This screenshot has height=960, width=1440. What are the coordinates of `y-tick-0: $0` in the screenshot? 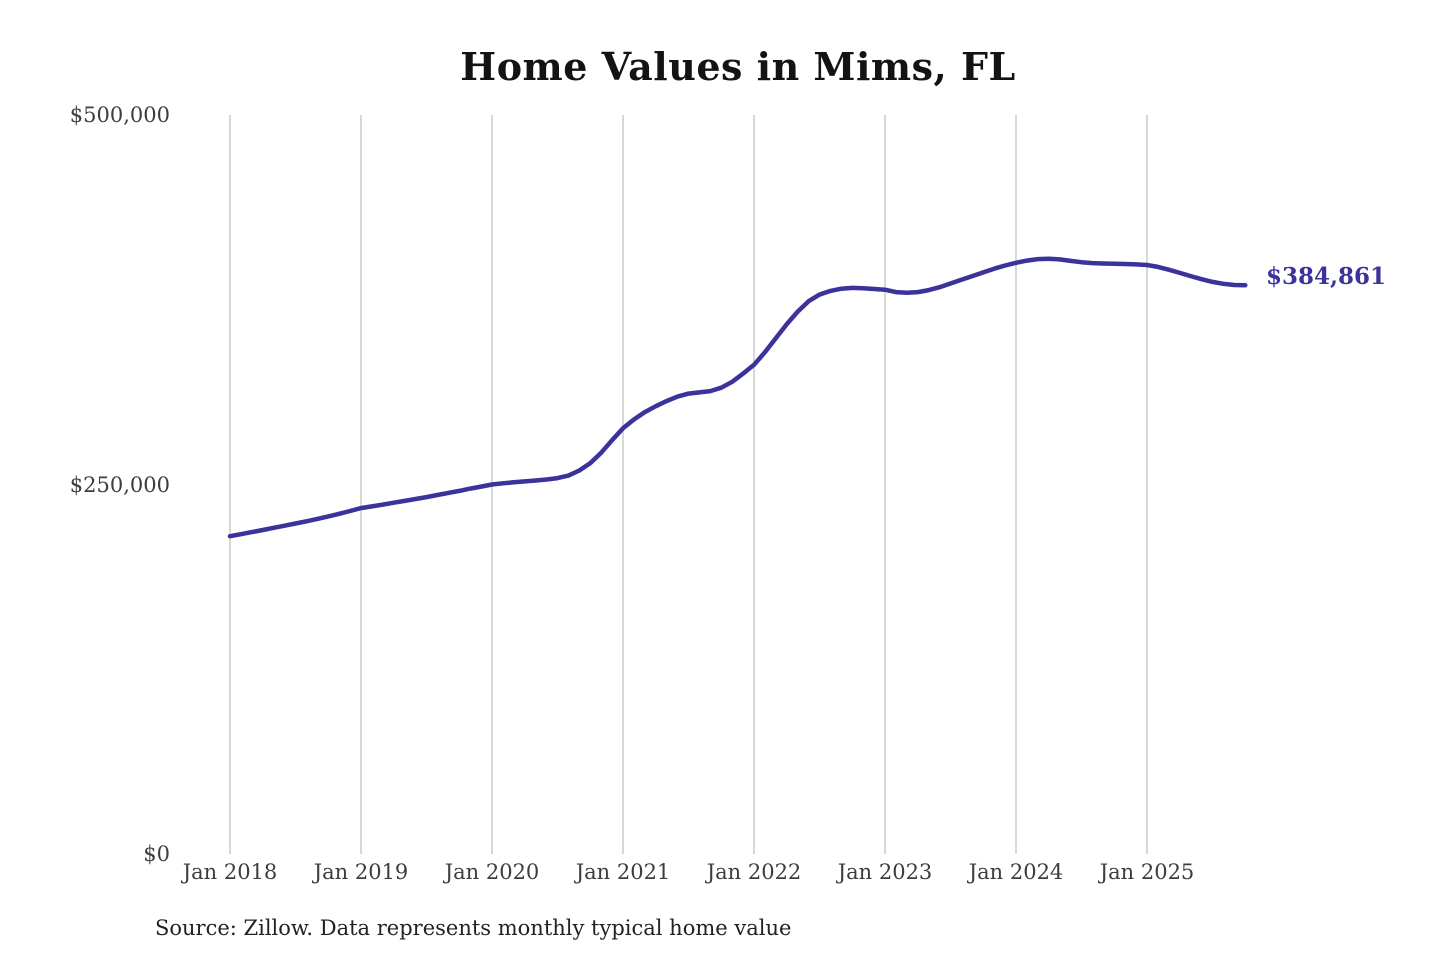 It's located at (156, 854).